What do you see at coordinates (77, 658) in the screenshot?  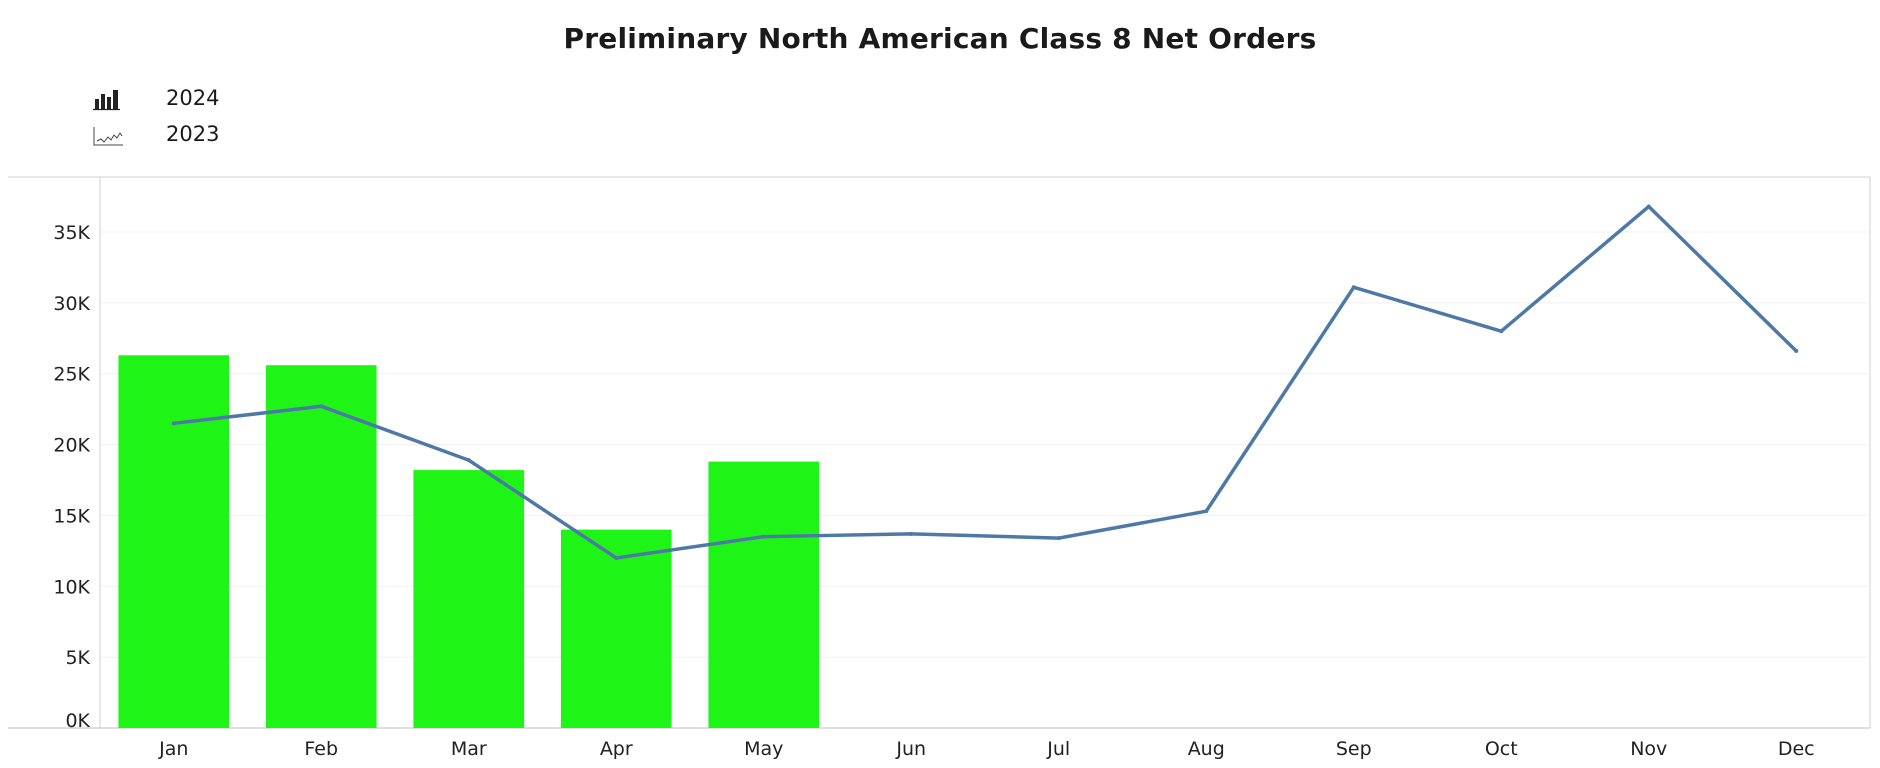 I see `y-tick-label: 5K` at bounding box center [77, 658].